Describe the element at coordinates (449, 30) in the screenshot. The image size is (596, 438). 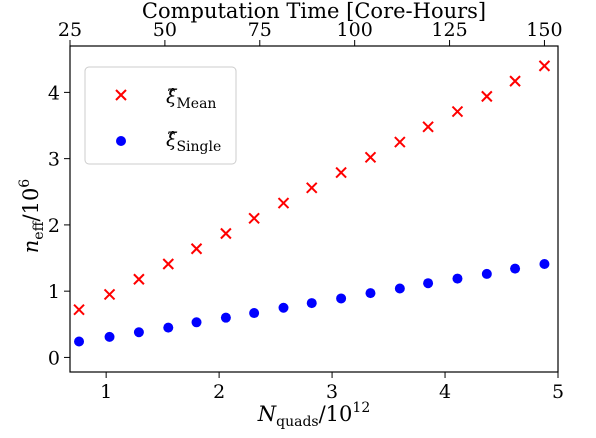
I see `top-x-tick-label: 125` at that location.